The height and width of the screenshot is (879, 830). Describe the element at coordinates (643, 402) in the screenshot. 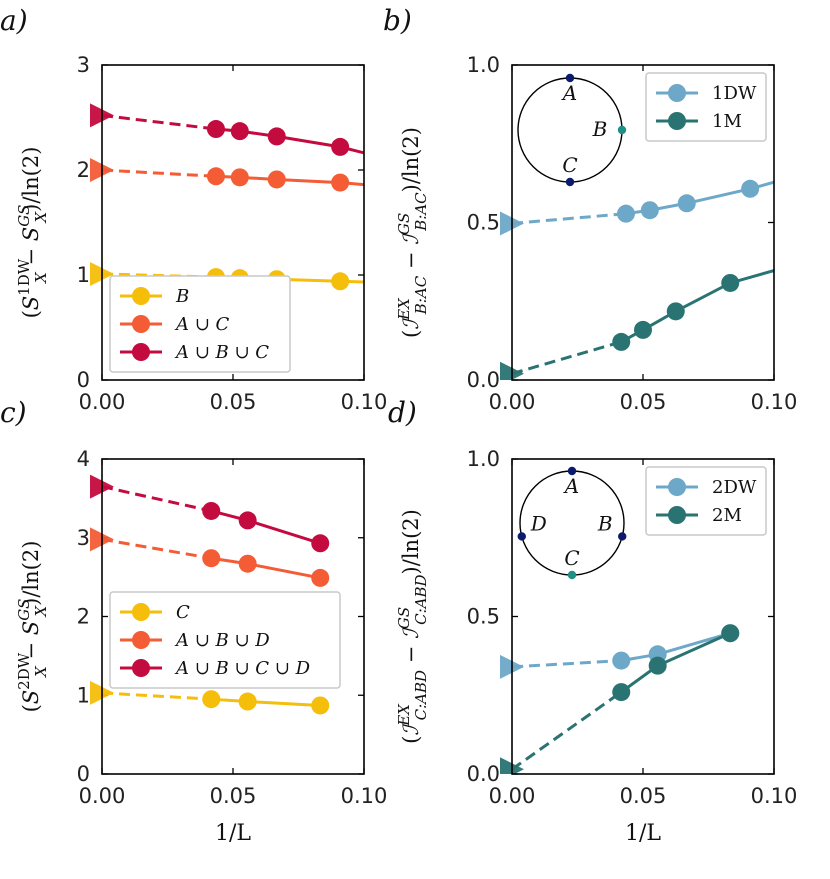

I see `x-tick-label: 0.05` at that location.